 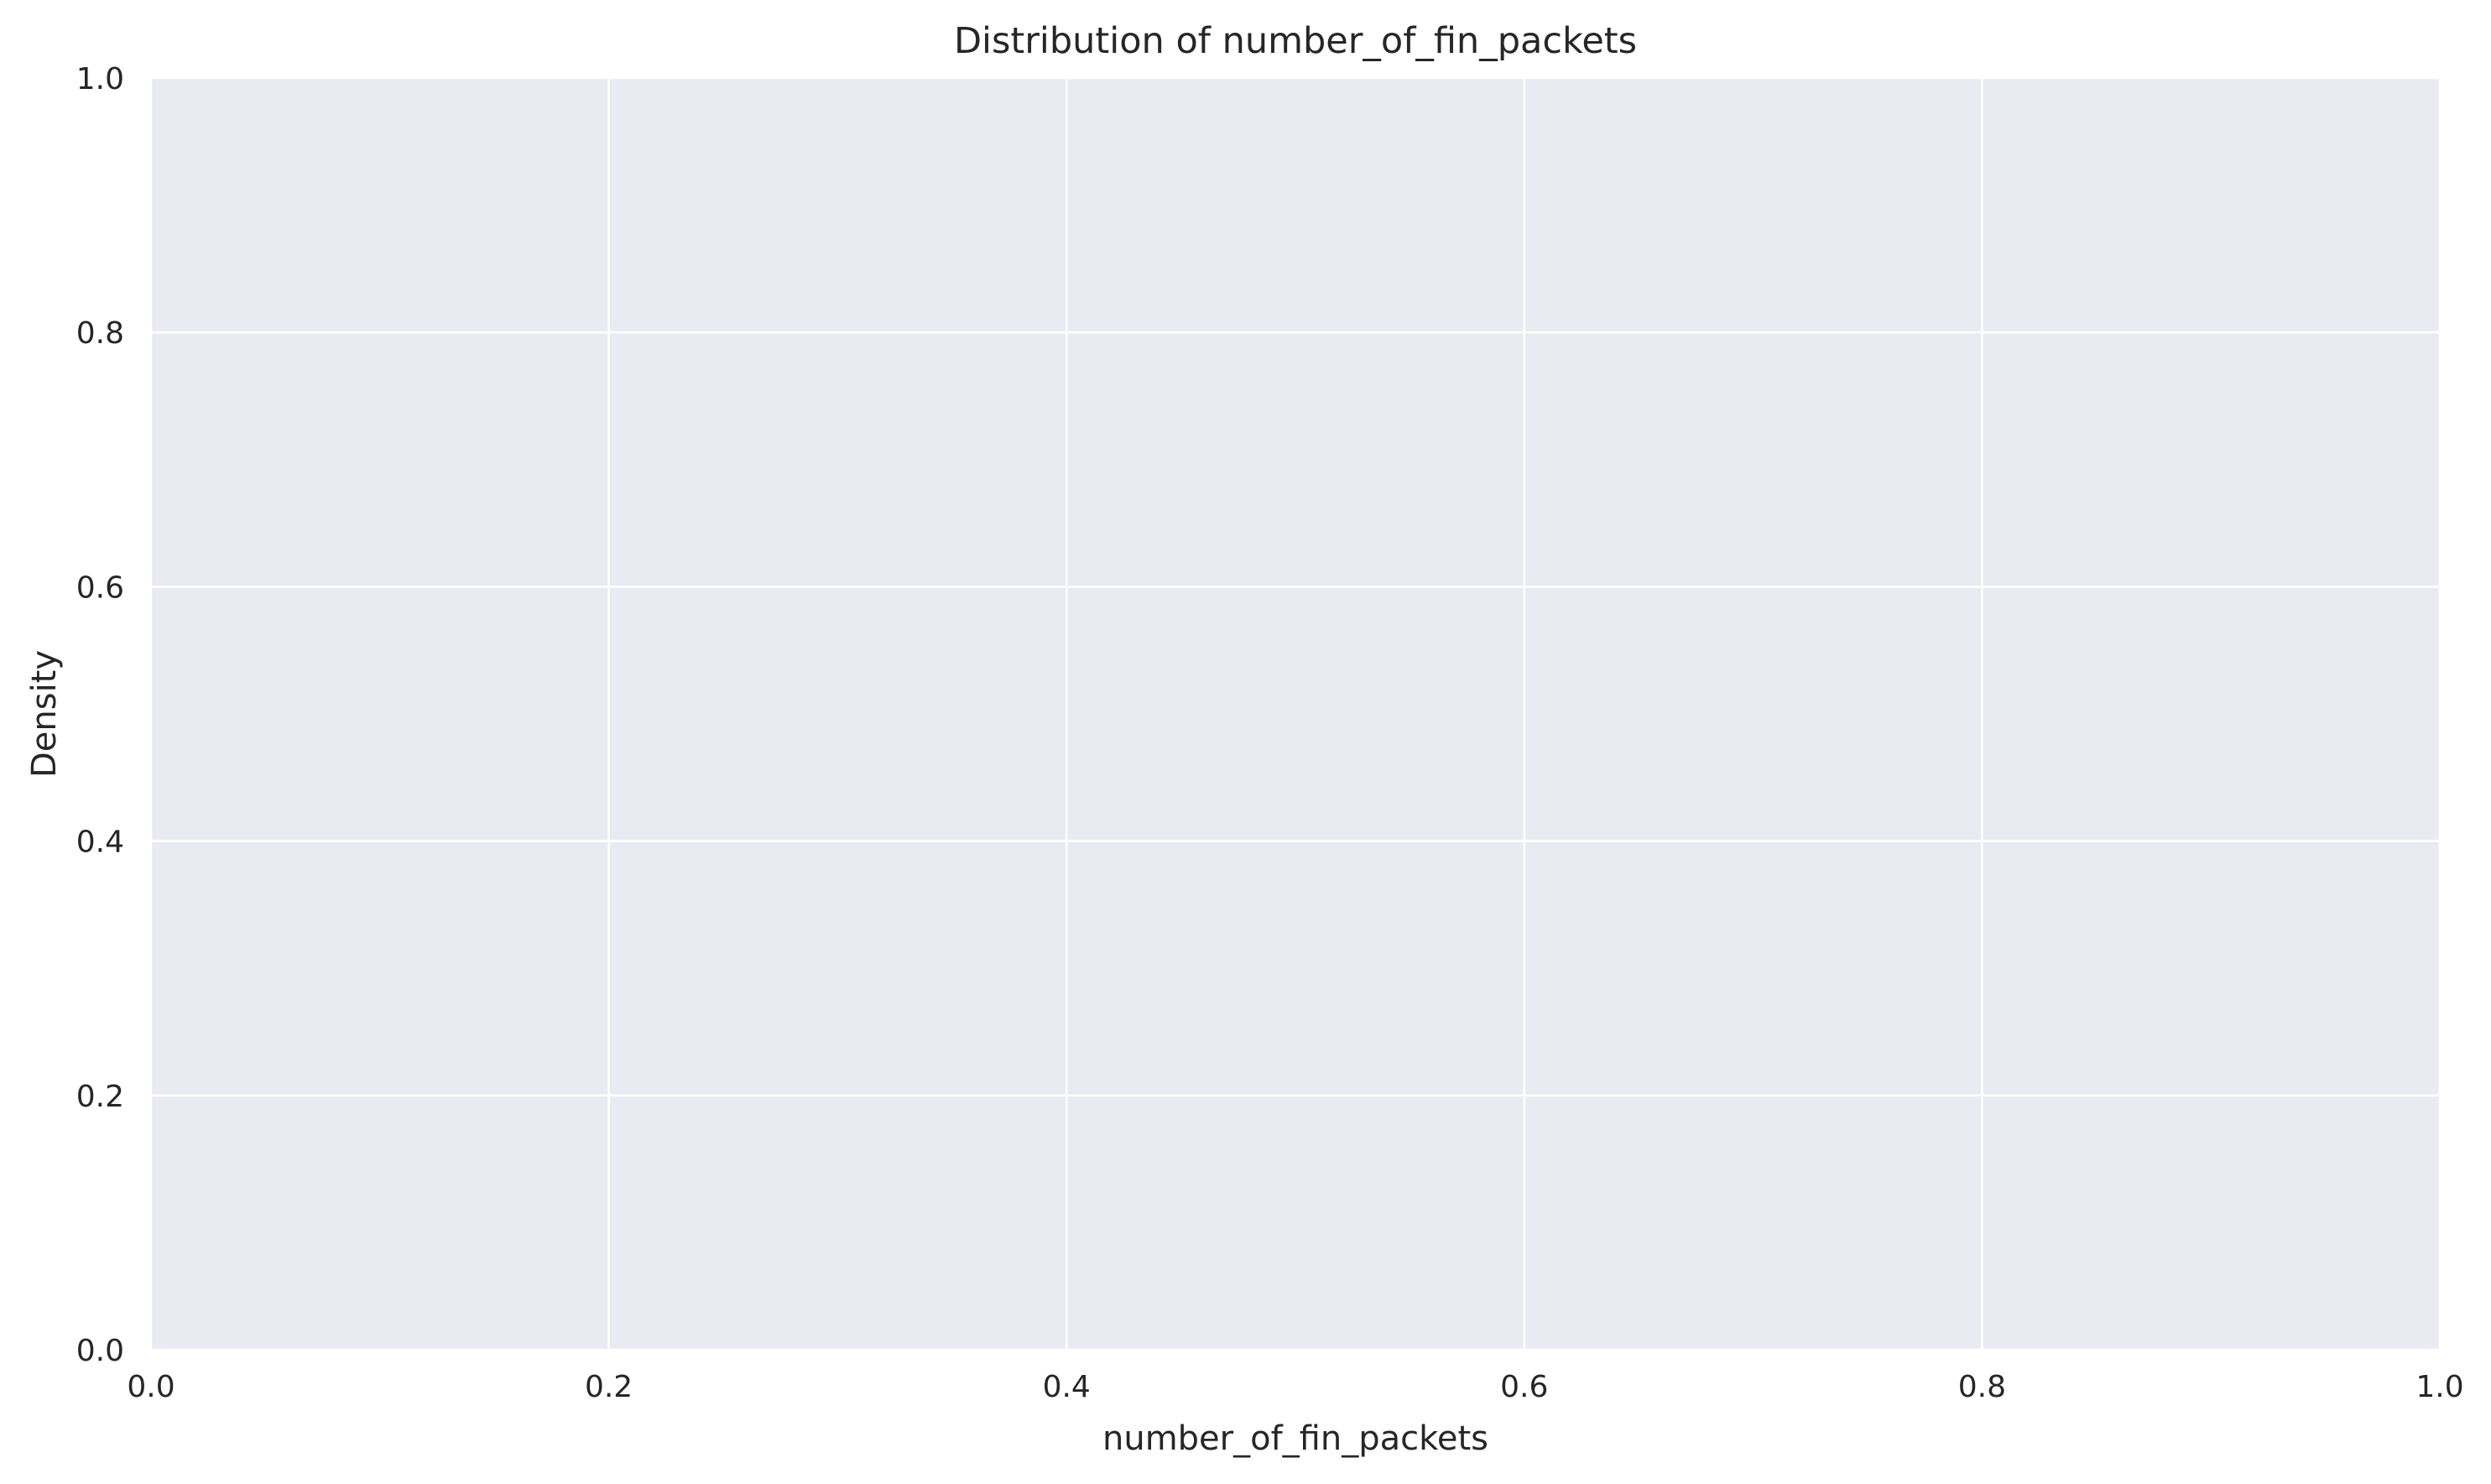 I want to click on x-tick-labels: 0.0 0.2 0.4 0.6 0.8 1.0, so click(x=1295, y=1387).